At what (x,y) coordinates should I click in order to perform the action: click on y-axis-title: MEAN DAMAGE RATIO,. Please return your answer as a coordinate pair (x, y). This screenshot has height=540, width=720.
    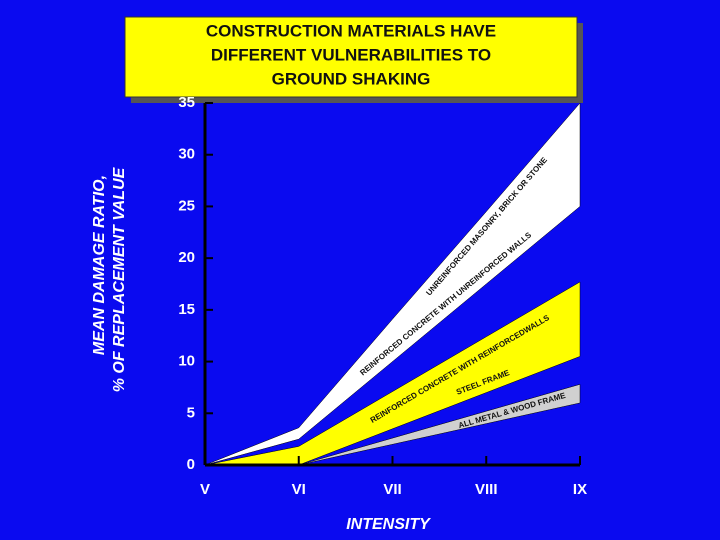
    Looking at the image, I should click on (99, 265).